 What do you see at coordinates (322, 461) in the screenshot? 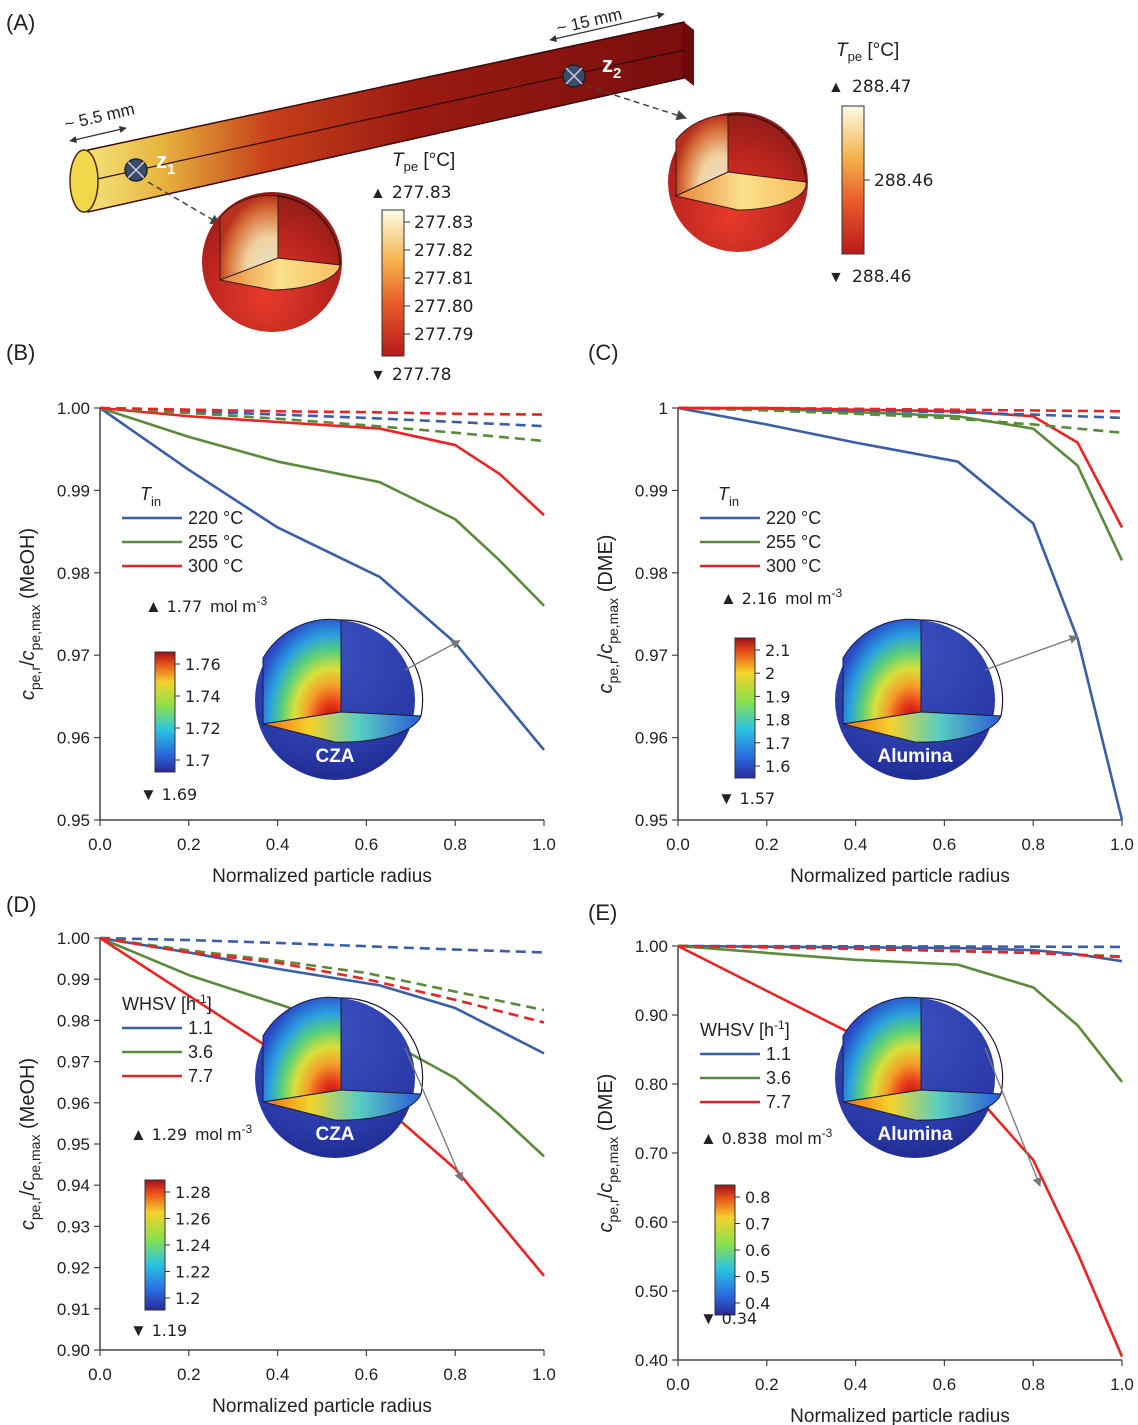
I see `series-line-red` at bounding box center [322, 461].